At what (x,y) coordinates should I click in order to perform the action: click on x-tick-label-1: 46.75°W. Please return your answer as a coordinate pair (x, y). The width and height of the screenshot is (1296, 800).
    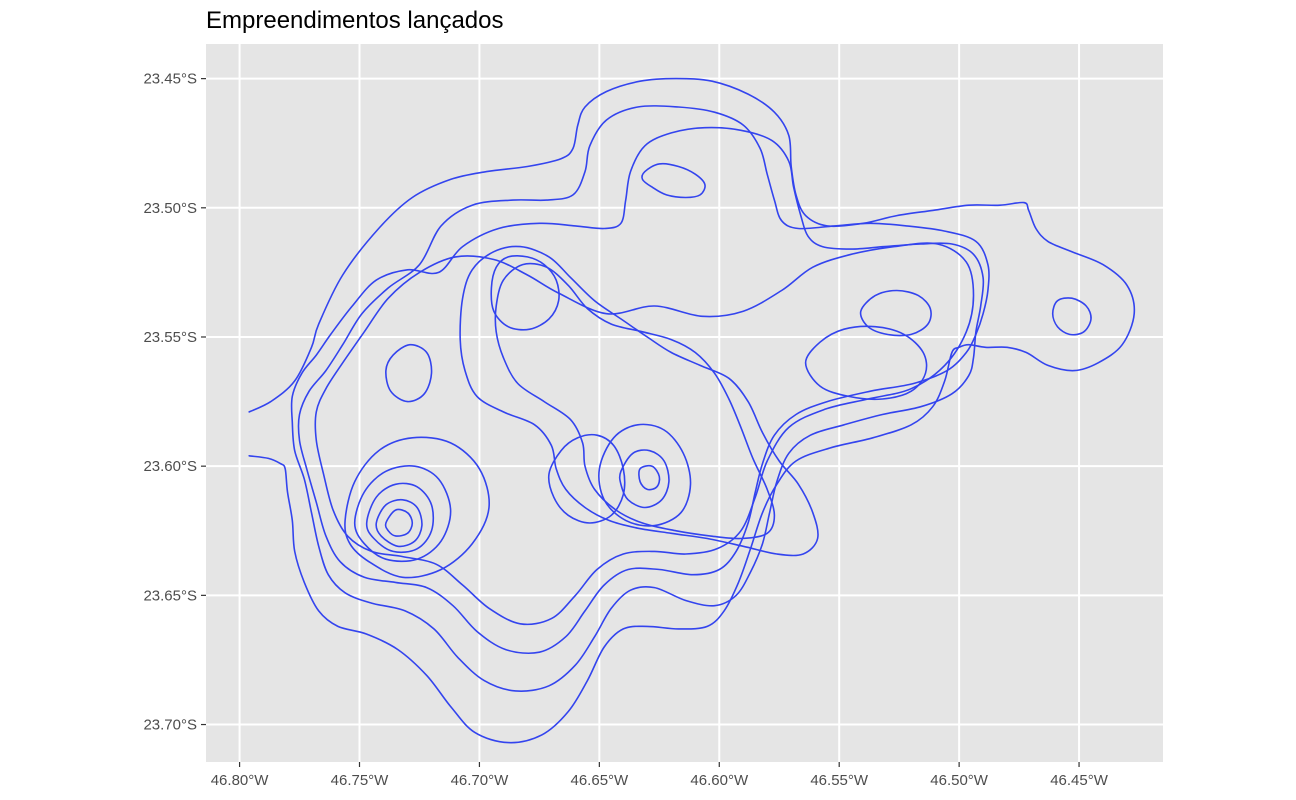
    Looking at the image, I should click on (360, 780).